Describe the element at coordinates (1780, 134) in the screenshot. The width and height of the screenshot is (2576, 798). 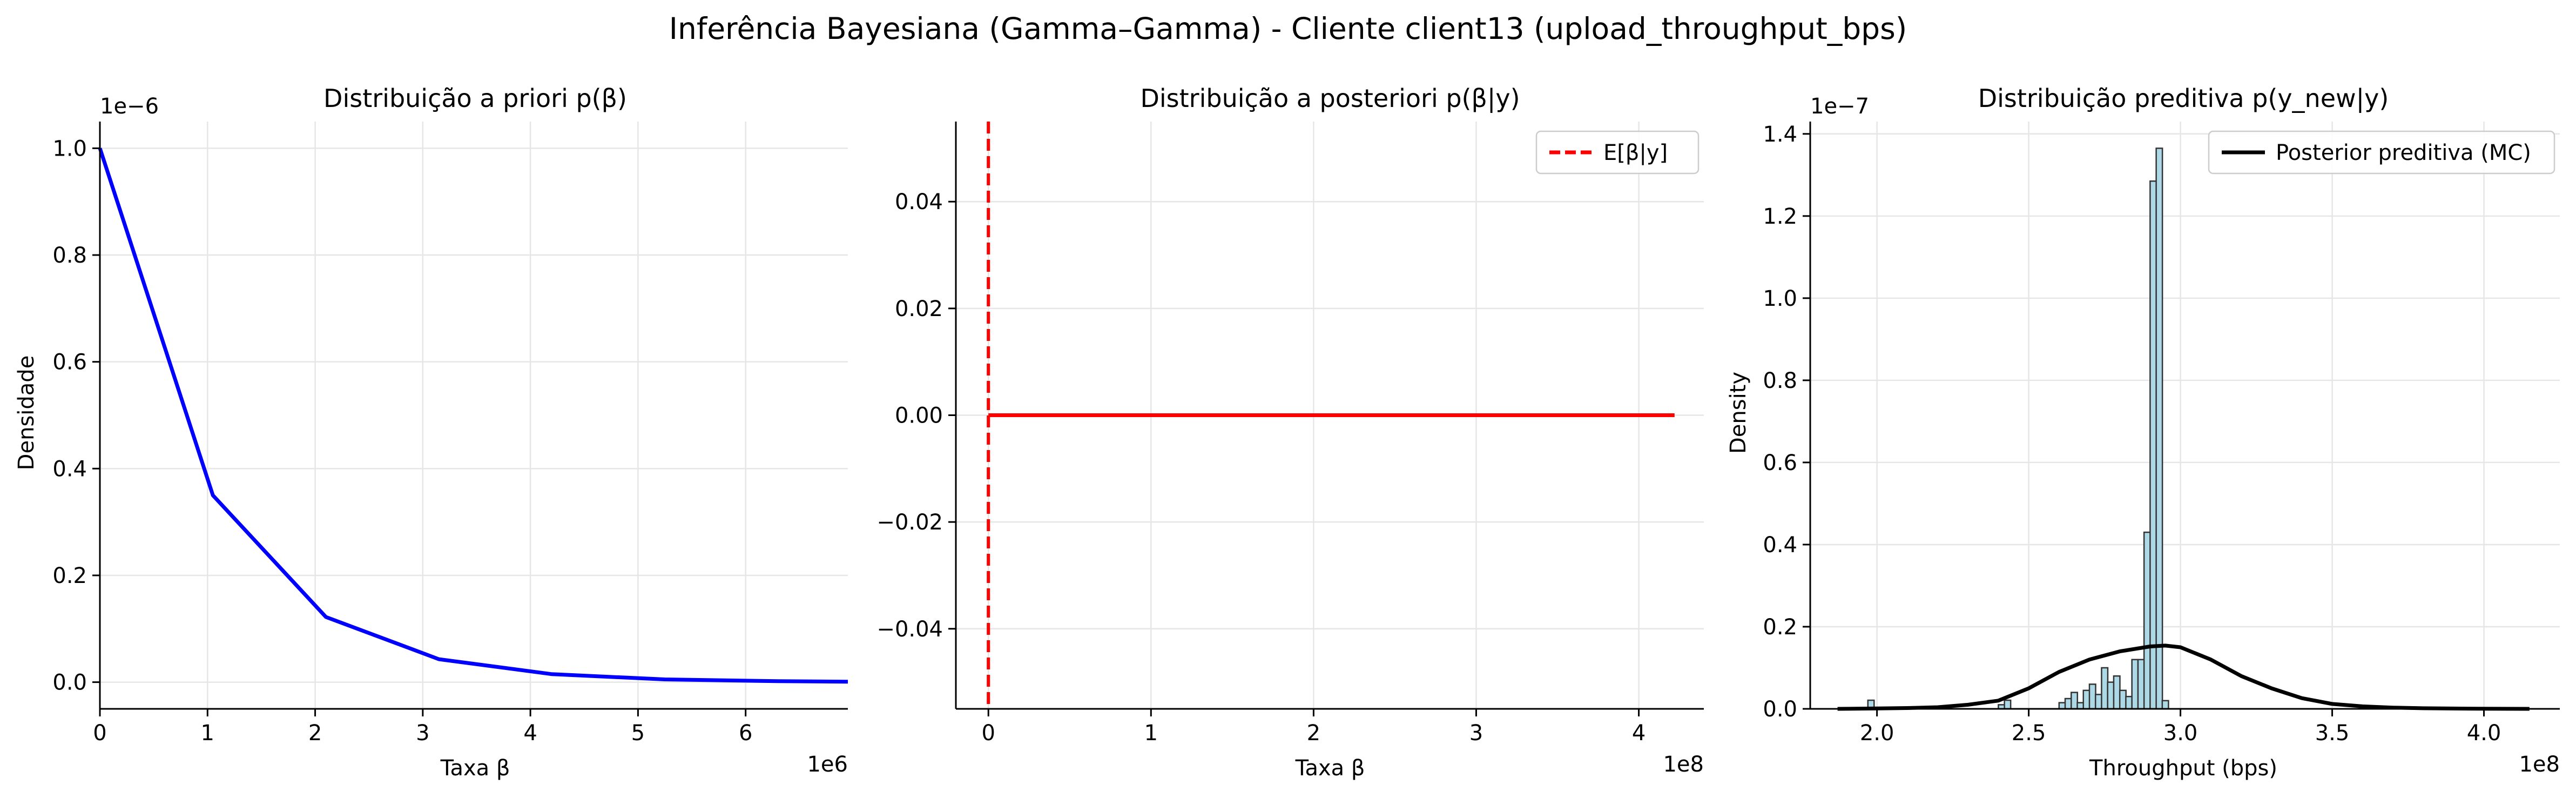
I see `predictive-ytick-label-7: 1.4` at that location.